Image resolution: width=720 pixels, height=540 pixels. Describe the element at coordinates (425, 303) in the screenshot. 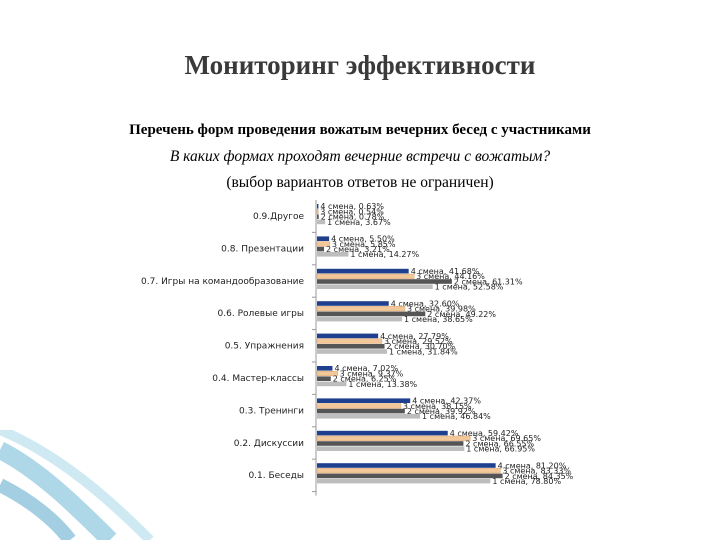

I see `data-label: 4 смена, 32.60%` at that location.